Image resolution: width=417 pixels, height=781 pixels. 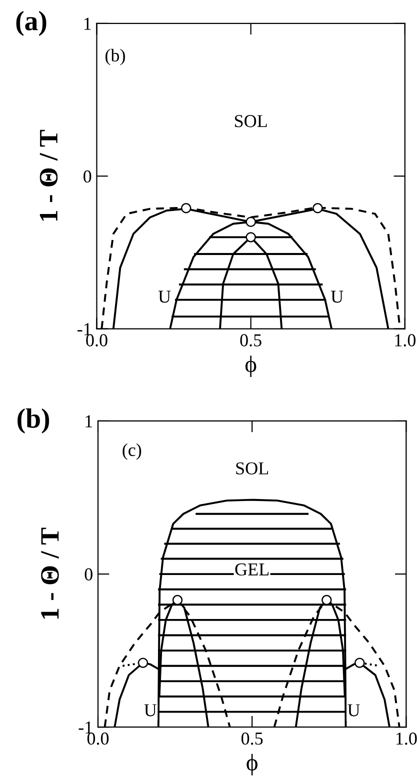 I want to click on annotation: (c), so click(x=132, y=451).